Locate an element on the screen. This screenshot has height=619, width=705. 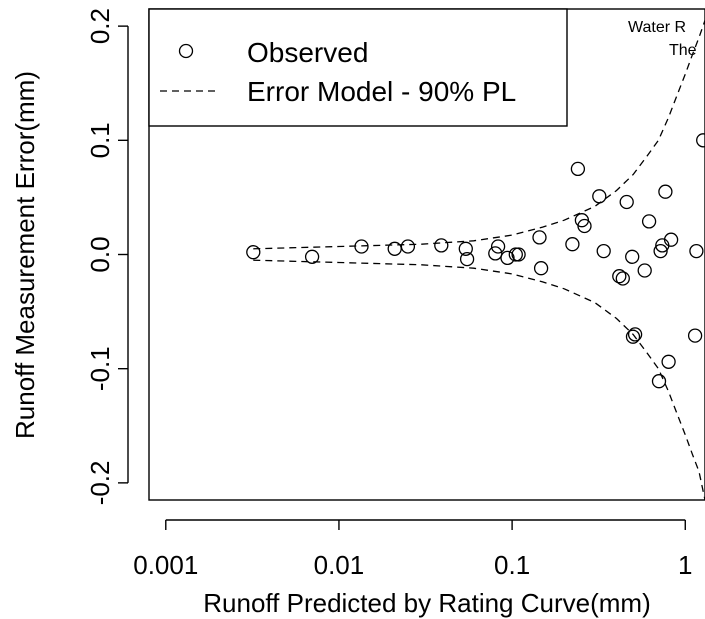
x-tick-label: 0.1 is located at coordinates (512, 565).